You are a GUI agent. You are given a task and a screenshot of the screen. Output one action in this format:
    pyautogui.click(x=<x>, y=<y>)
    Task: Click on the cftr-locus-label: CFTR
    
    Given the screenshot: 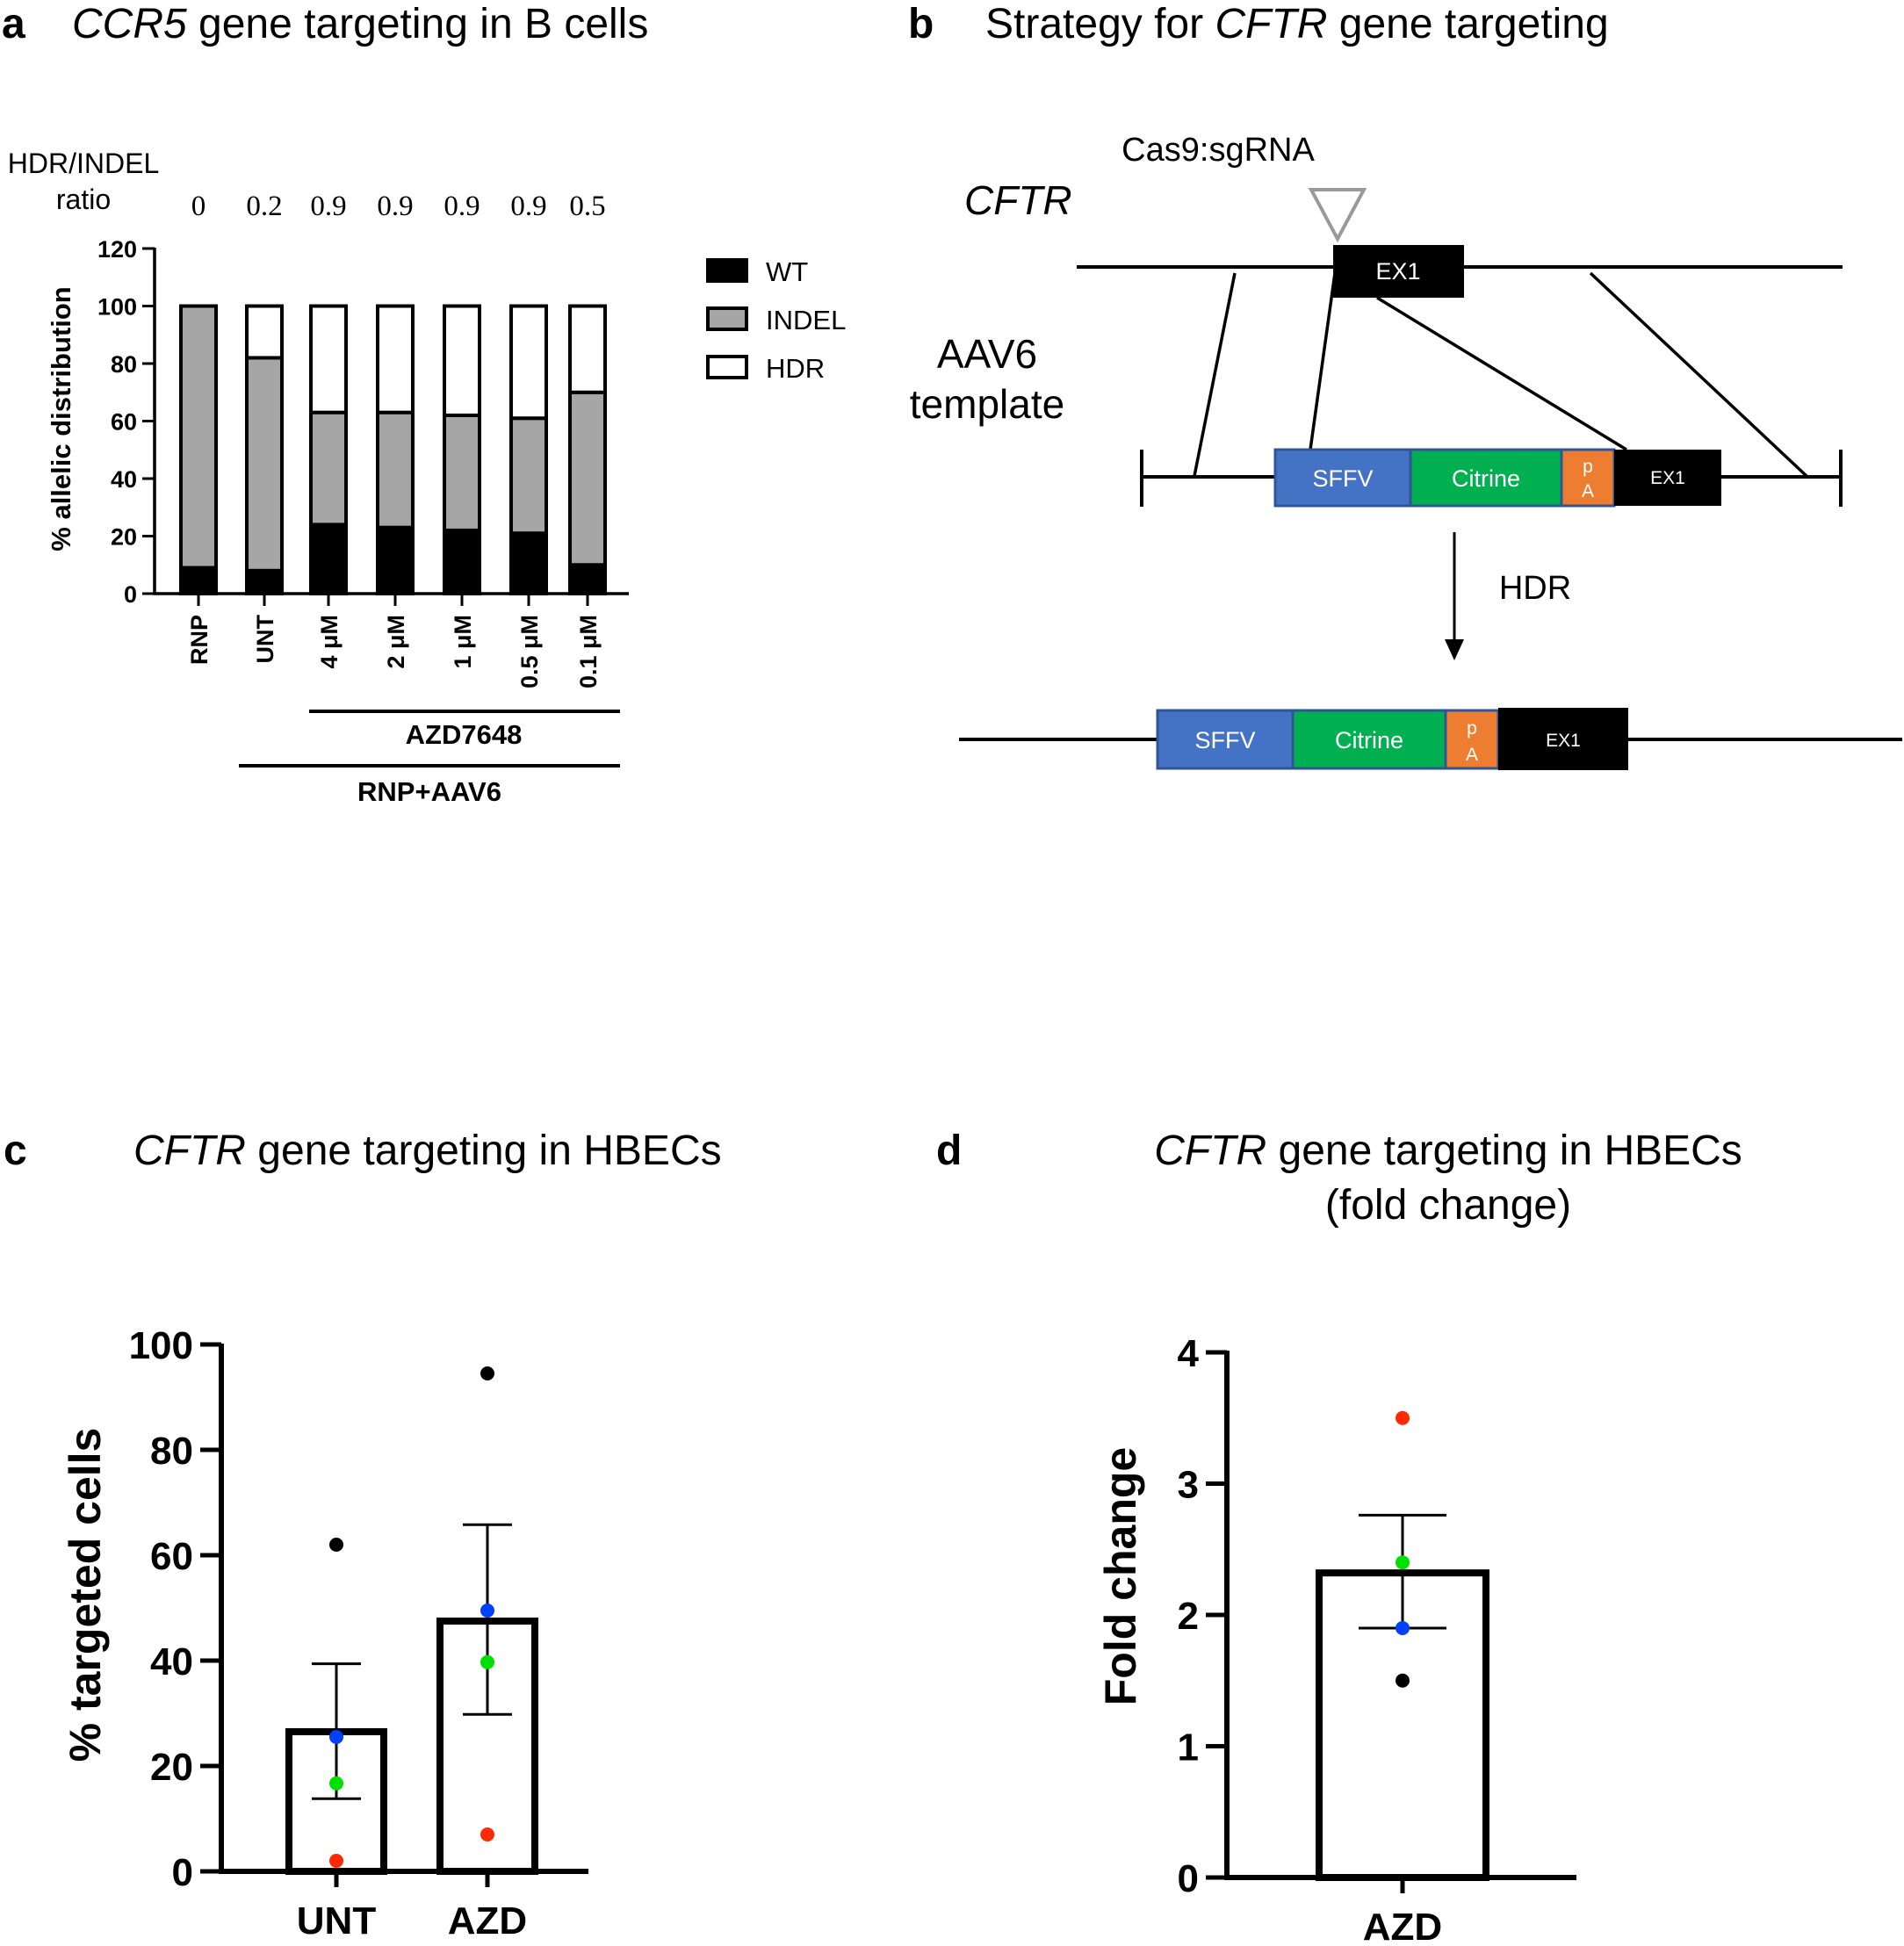 What is the action you would take?
    pyautogui.click(x=1018, y=200)
    